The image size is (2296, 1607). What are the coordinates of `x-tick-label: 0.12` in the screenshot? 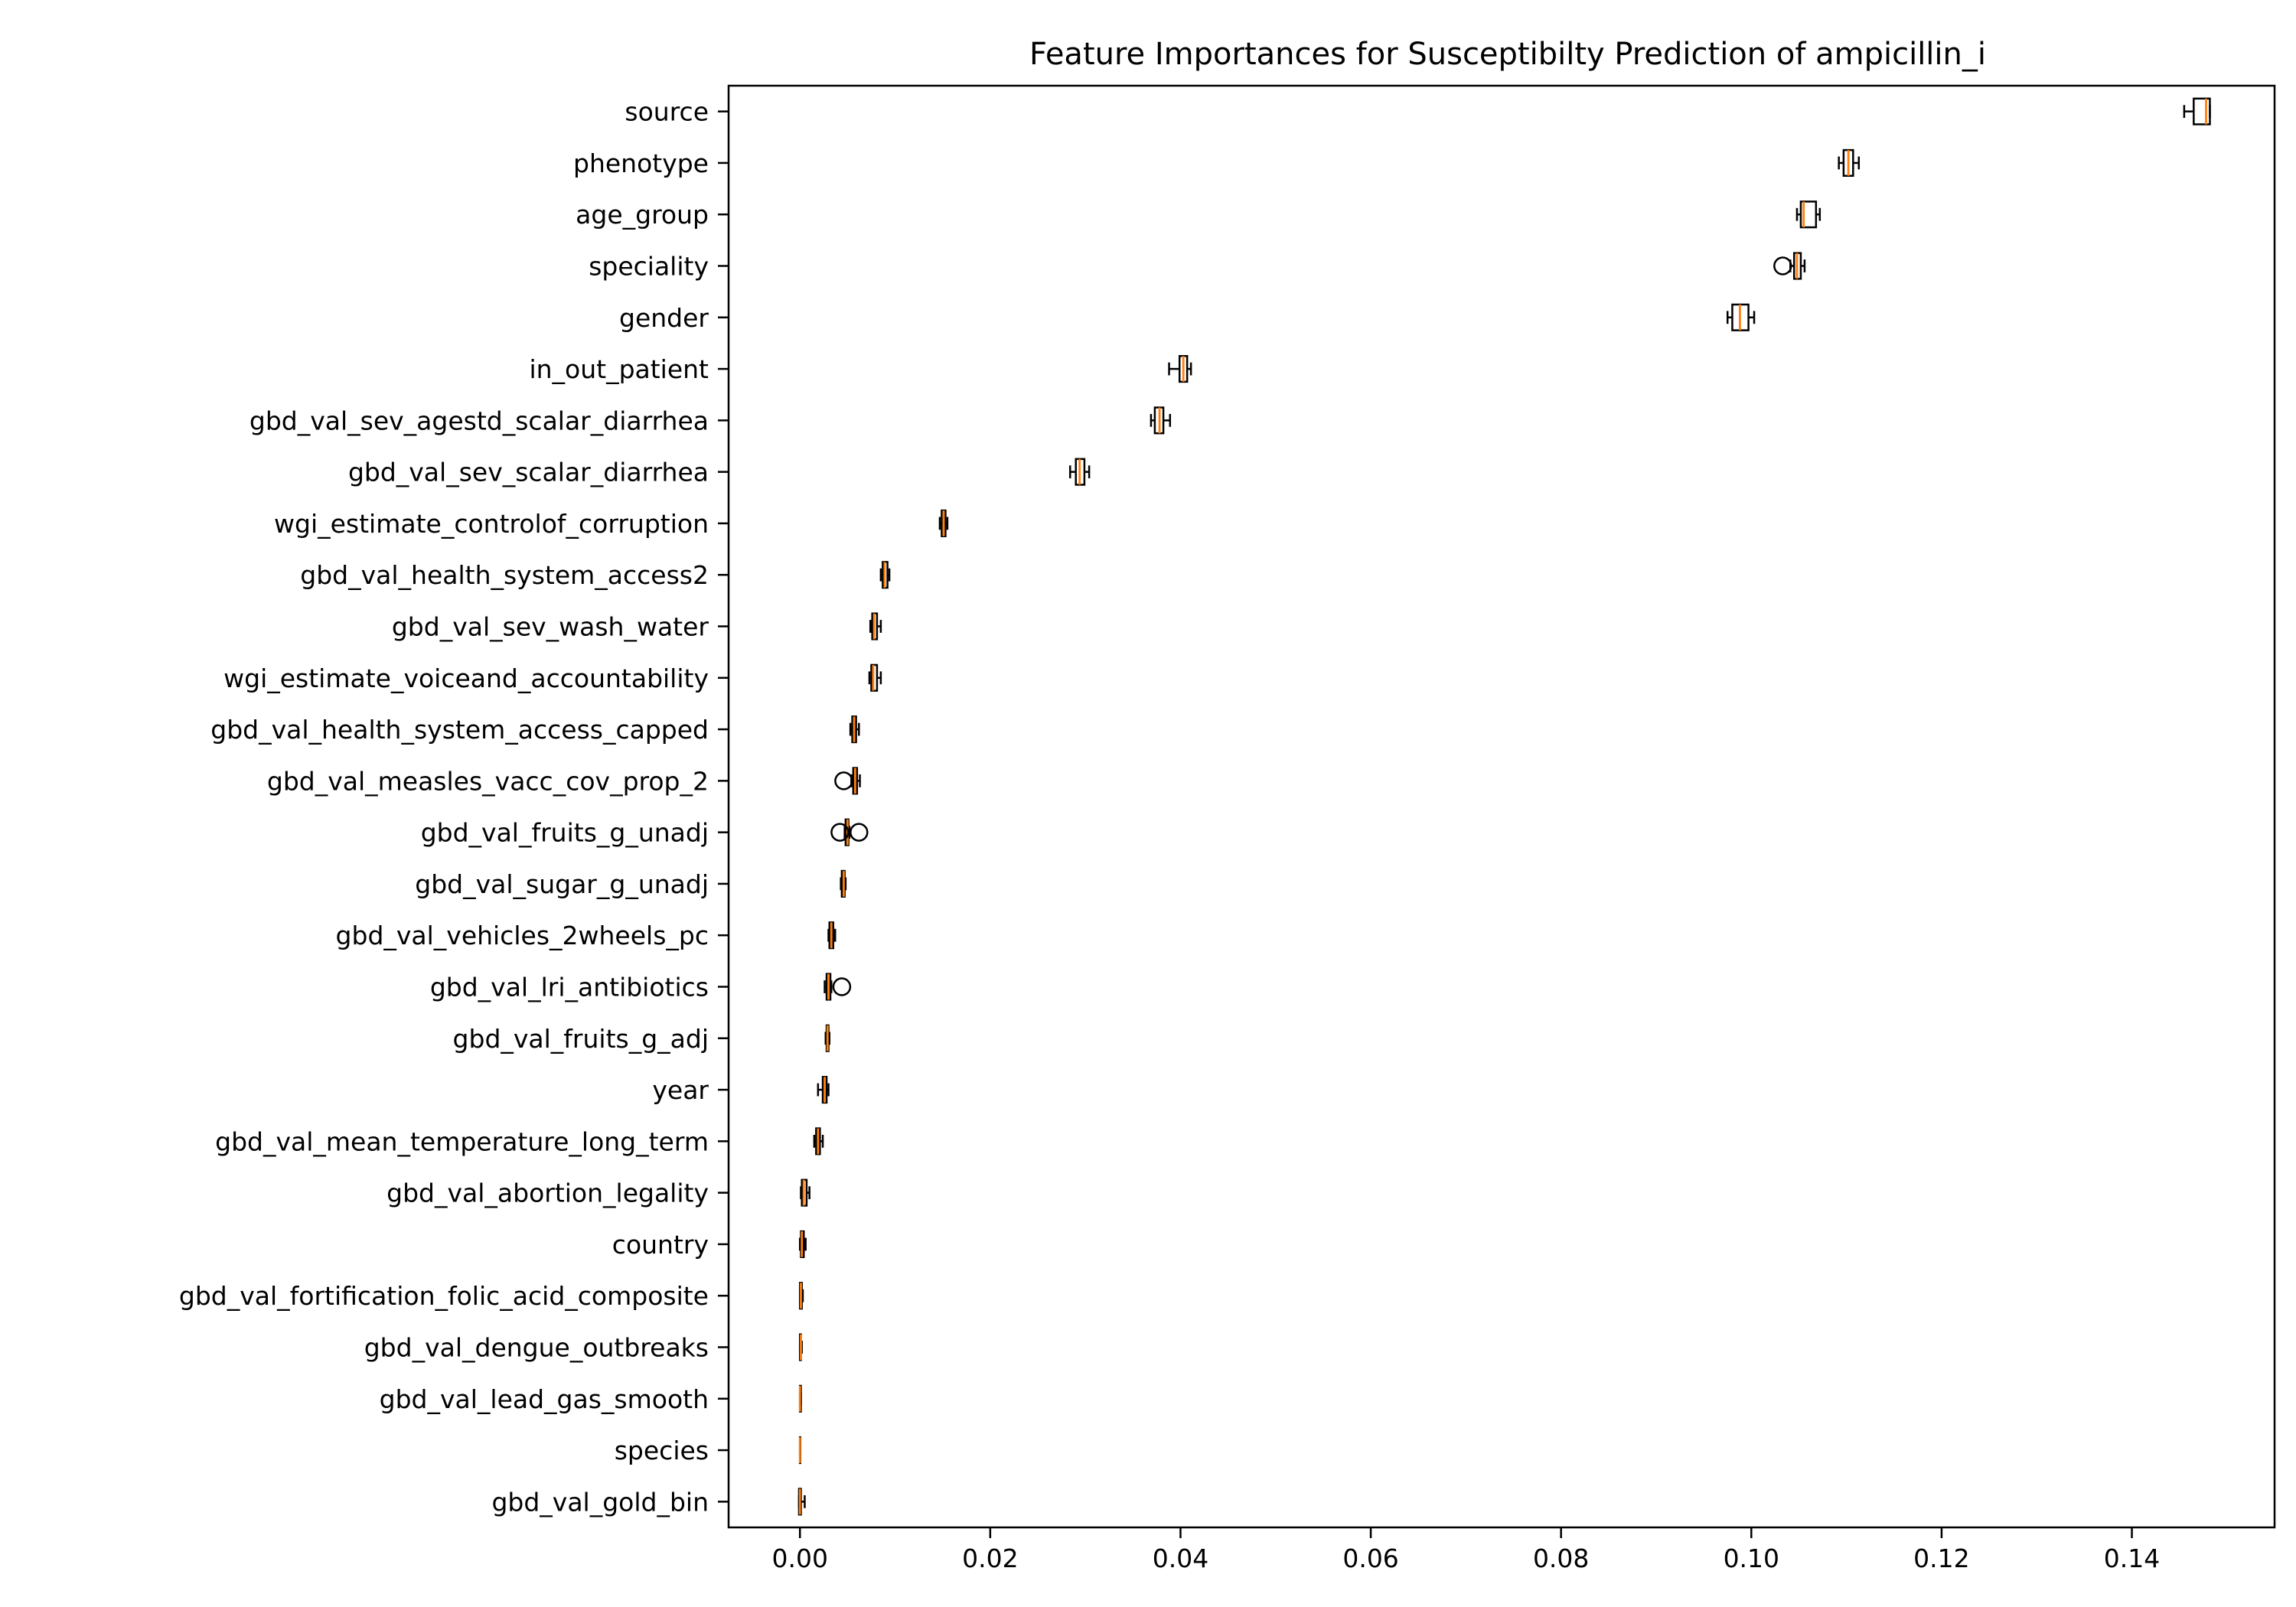 It's located at (1941, 1558).